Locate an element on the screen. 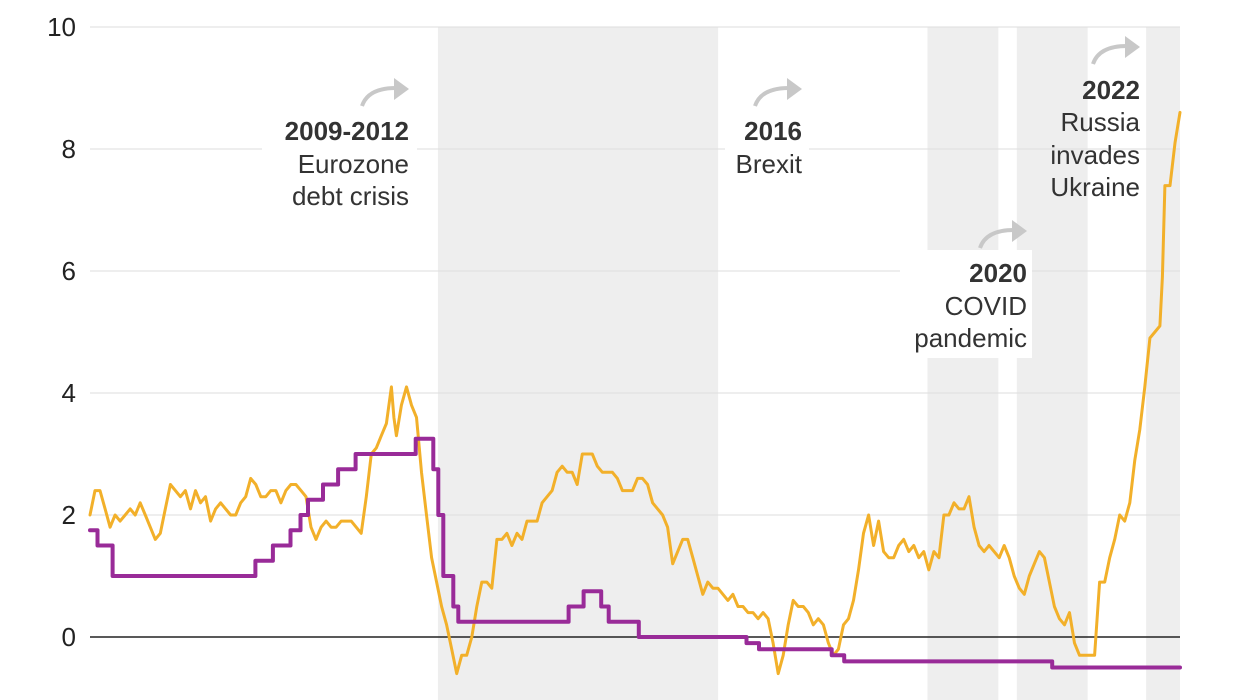 The image size is (1245, 700). annotation-brexit-line-1: Brexit is located at coordinates (769, 164).